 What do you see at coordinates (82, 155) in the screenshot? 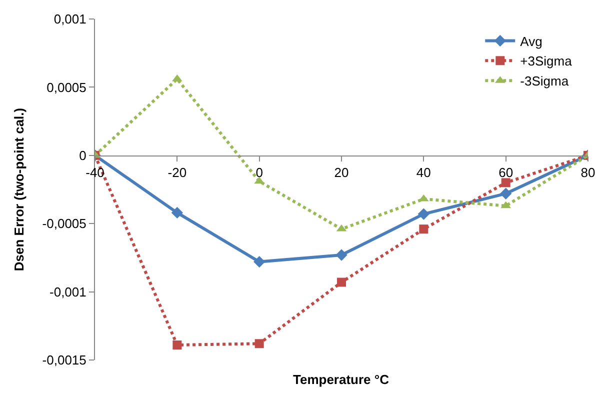
I see `y-tick-label: 0` at bounding box center [82, 155].